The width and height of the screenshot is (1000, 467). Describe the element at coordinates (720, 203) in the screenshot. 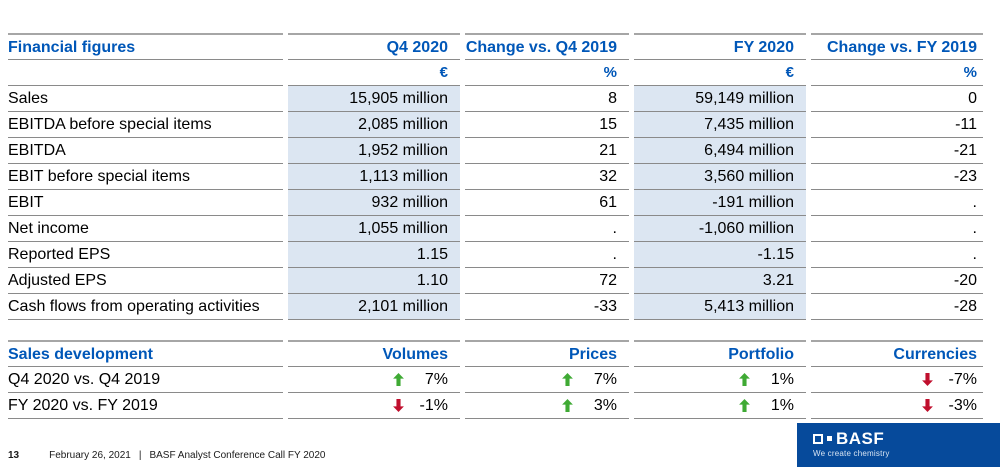

I see `financial-value-cell: -191 million` at that location.